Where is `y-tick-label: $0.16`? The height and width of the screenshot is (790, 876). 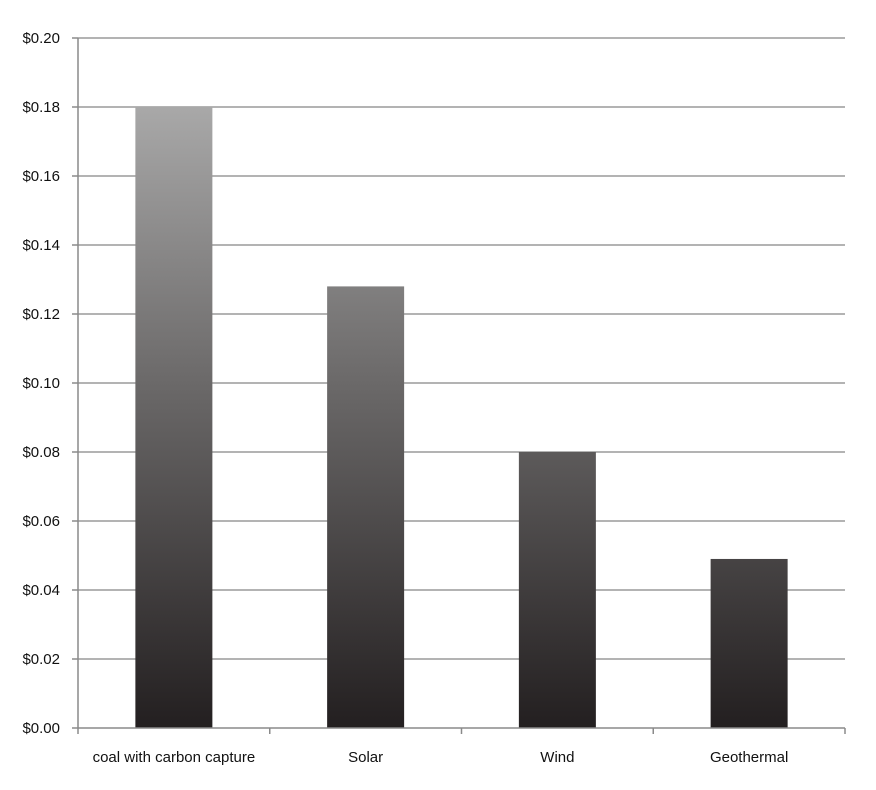 y-tick-label: $0.16 is located at coordinates (41, 176).